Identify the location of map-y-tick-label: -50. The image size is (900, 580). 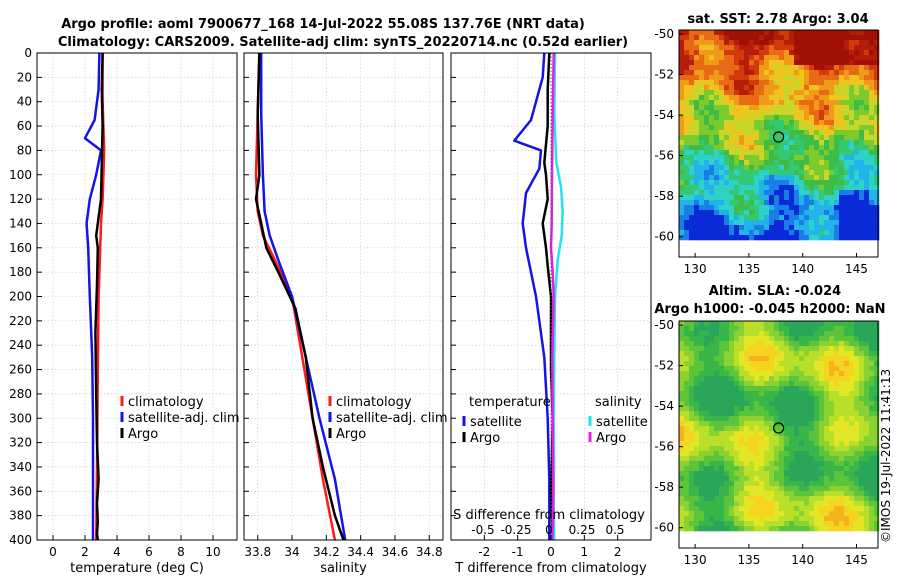
(664, 325).